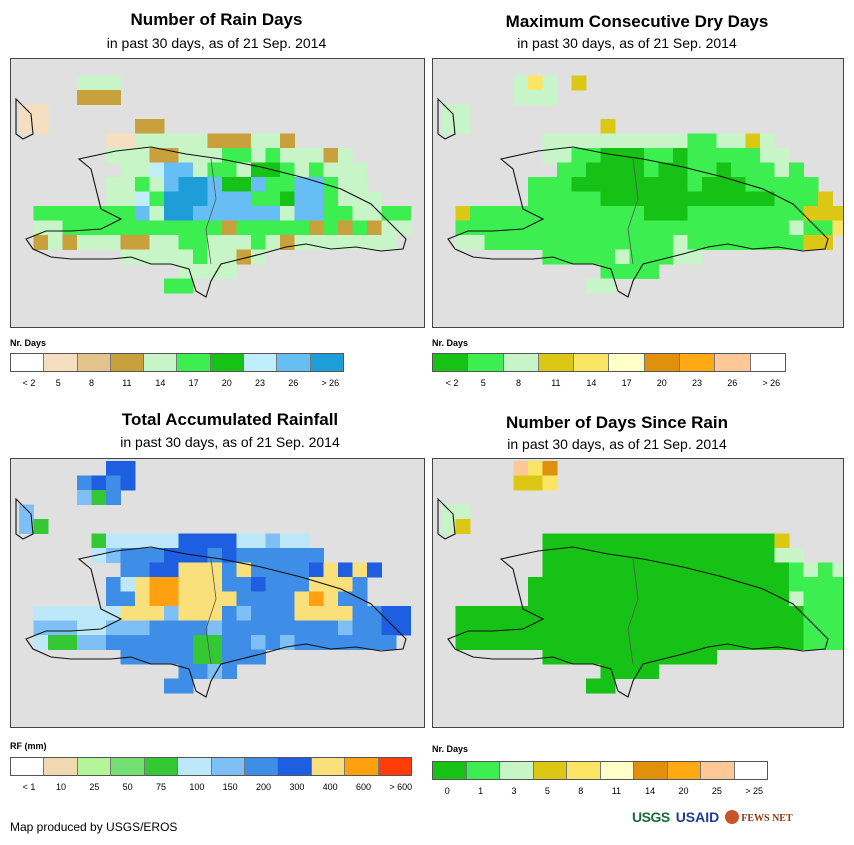 This screenshot has height=845, width=854. What do you see at coordinates (264, 787) in the screenshot?
I see `legend-label: 200` at bounding box center [264, 787].